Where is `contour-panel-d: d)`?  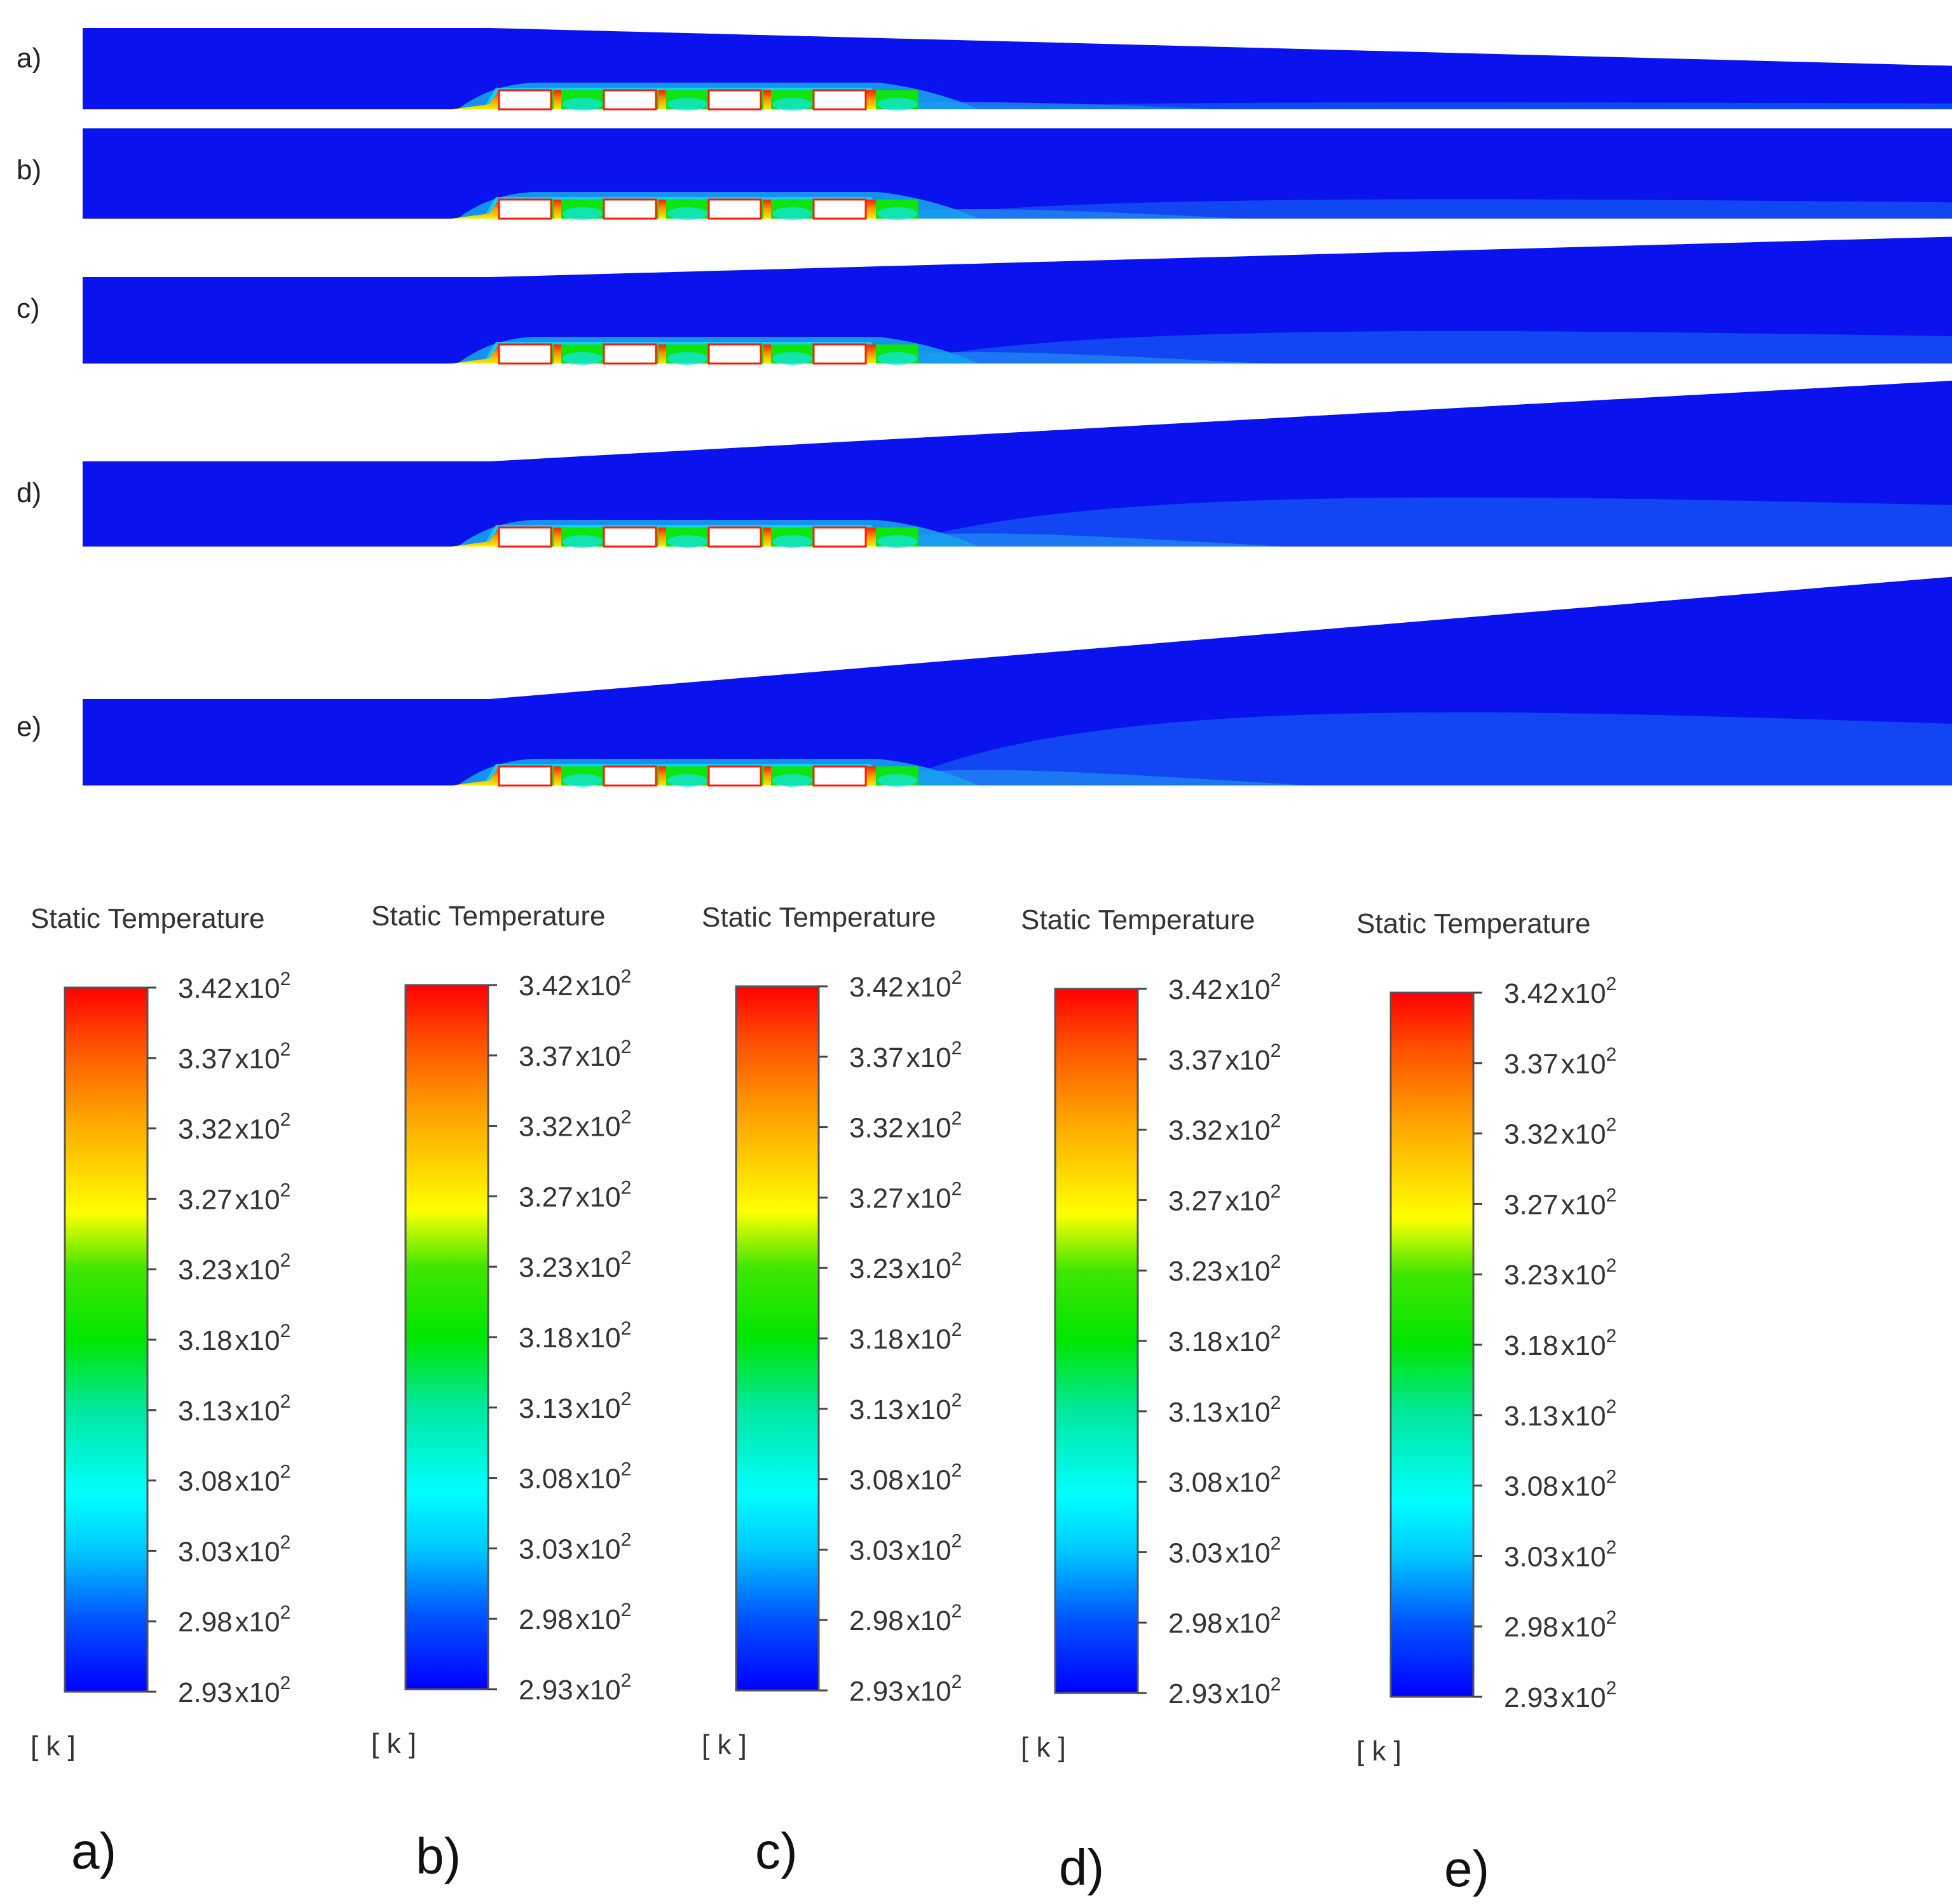 contour-panel-d: d) is located at coordinates (984, 464).